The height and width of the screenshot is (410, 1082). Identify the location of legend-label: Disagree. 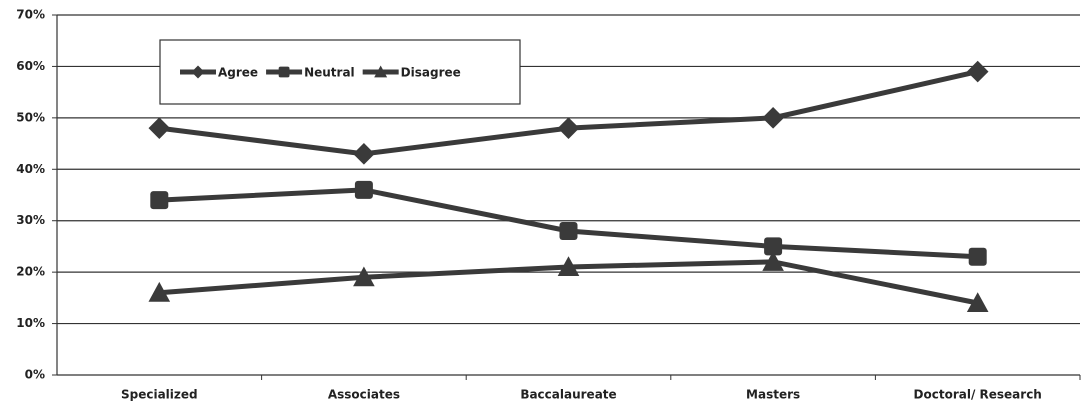
(431, 73).